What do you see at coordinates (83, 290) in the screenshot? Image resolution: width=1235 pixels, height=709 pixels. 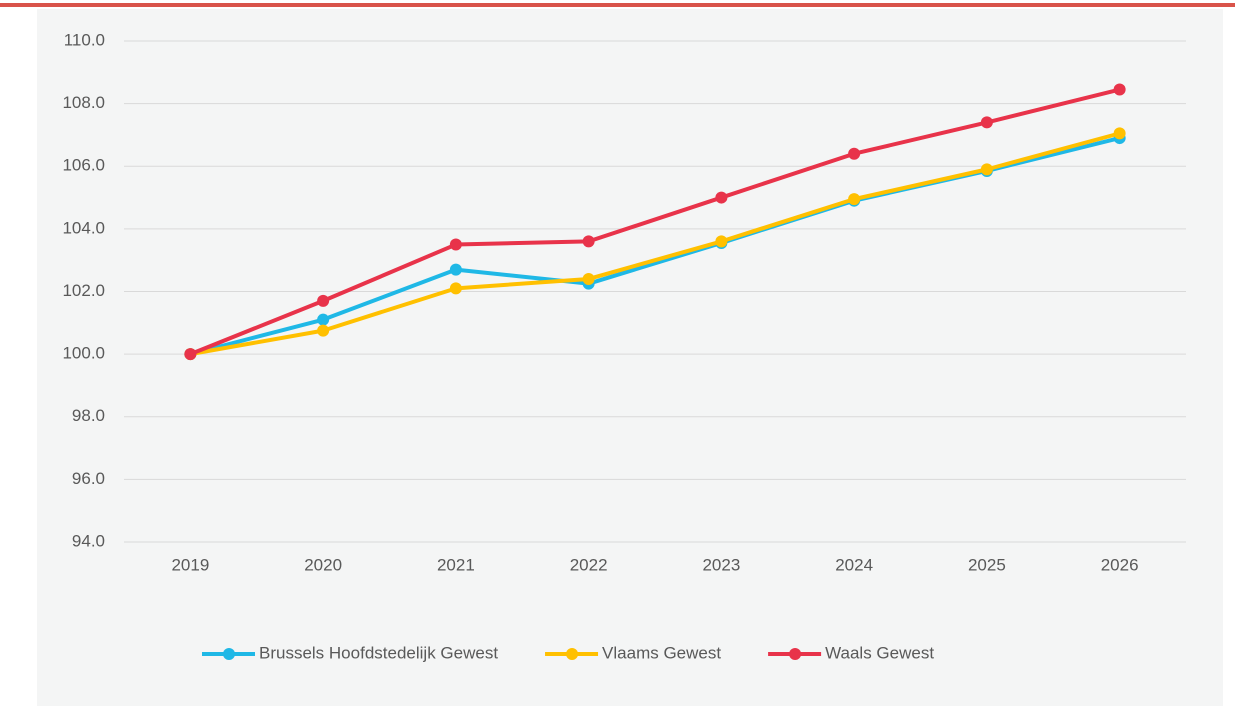 I see `y-tick-label: 102.0` at bounding box center [83, 290].